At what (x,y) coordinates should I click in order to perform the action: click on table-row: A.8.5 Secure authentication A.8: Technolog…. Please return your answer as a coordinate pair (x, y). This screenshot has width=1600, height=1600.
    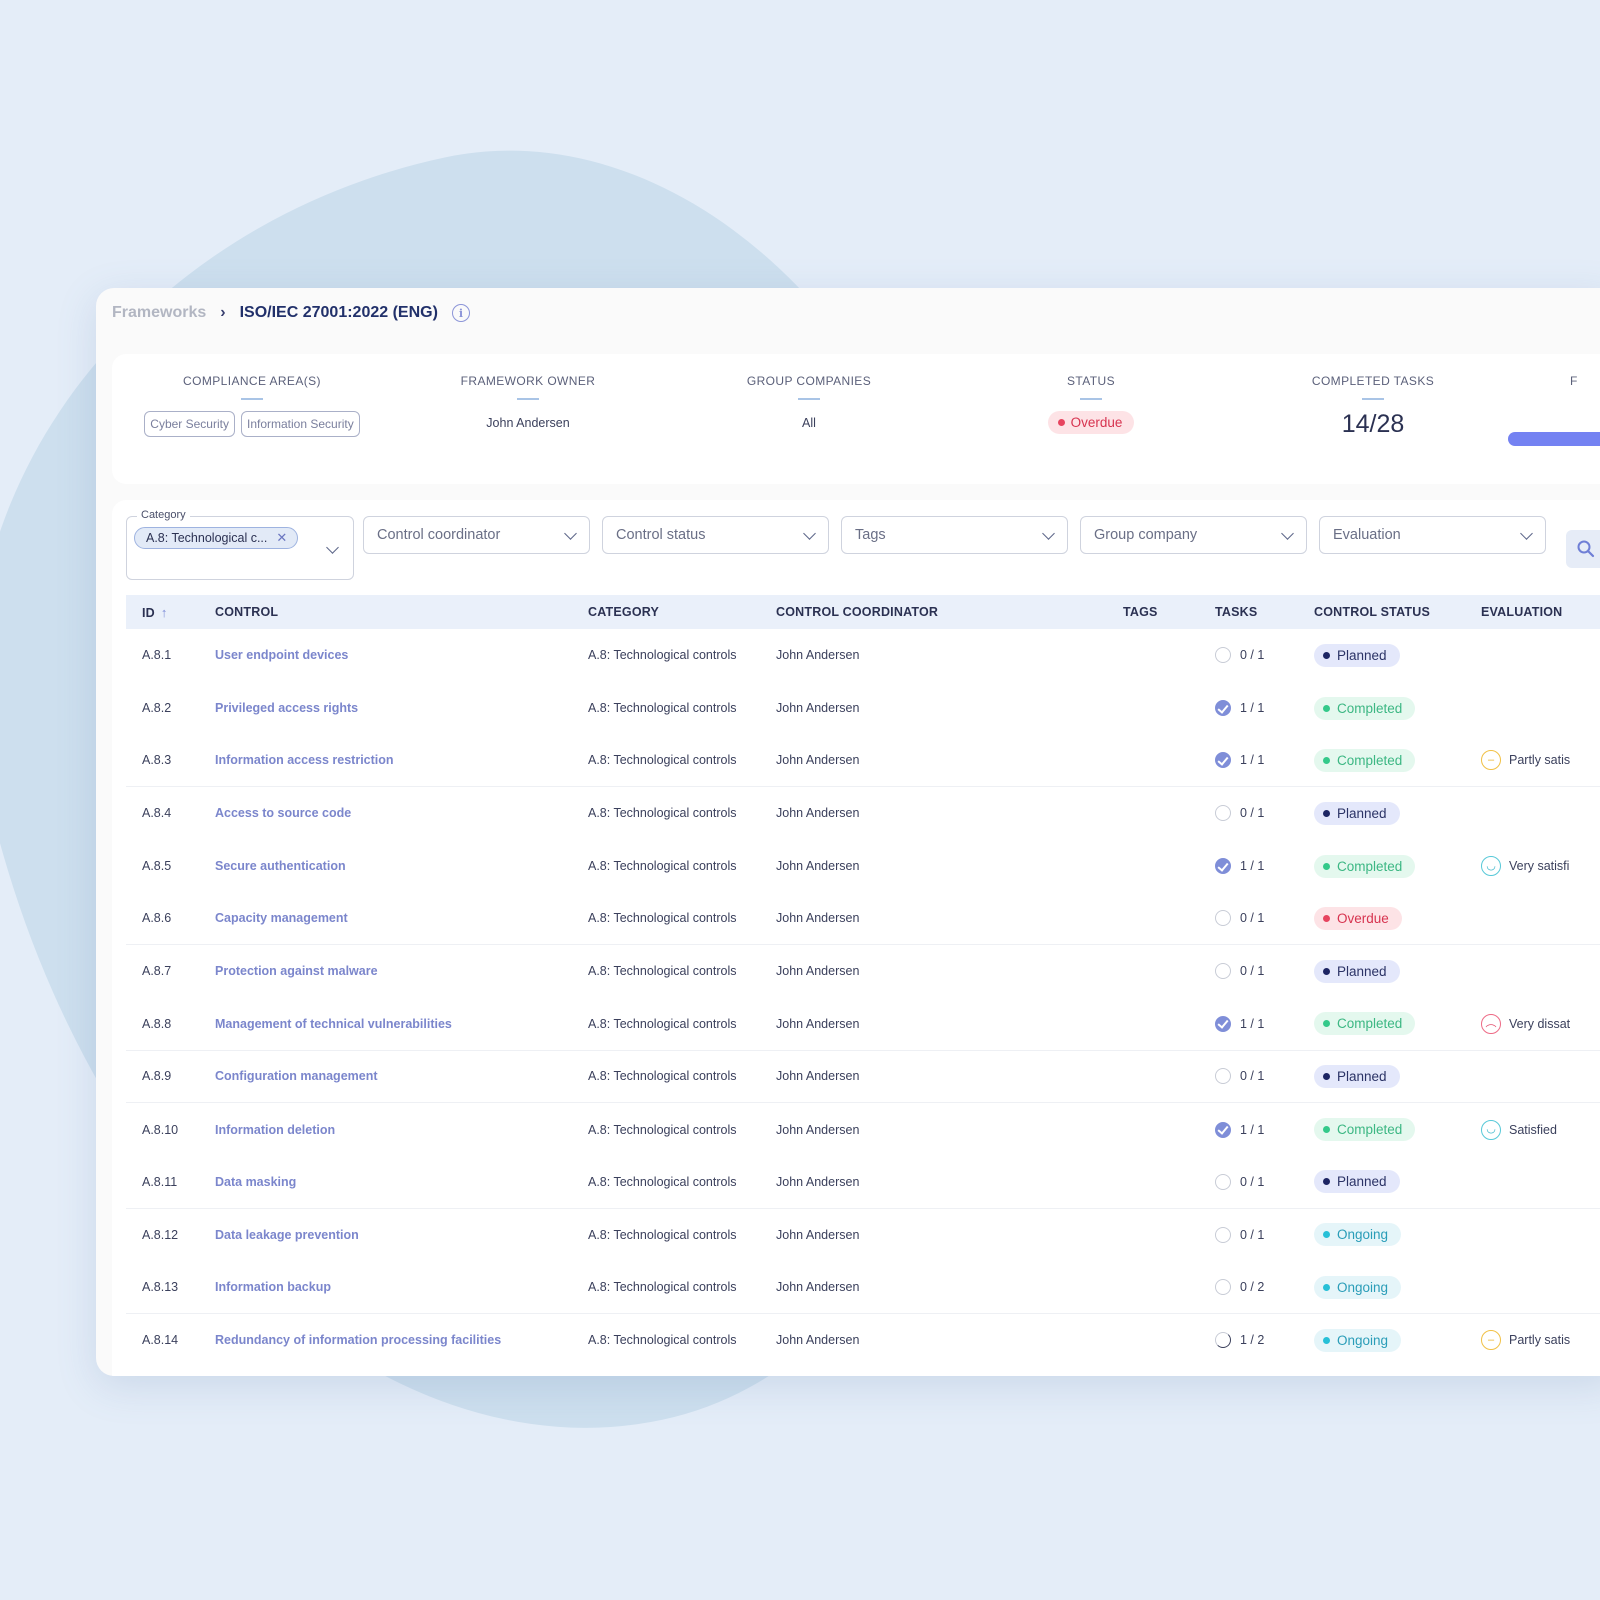
    Looking at the image, I should click on (863, 866).